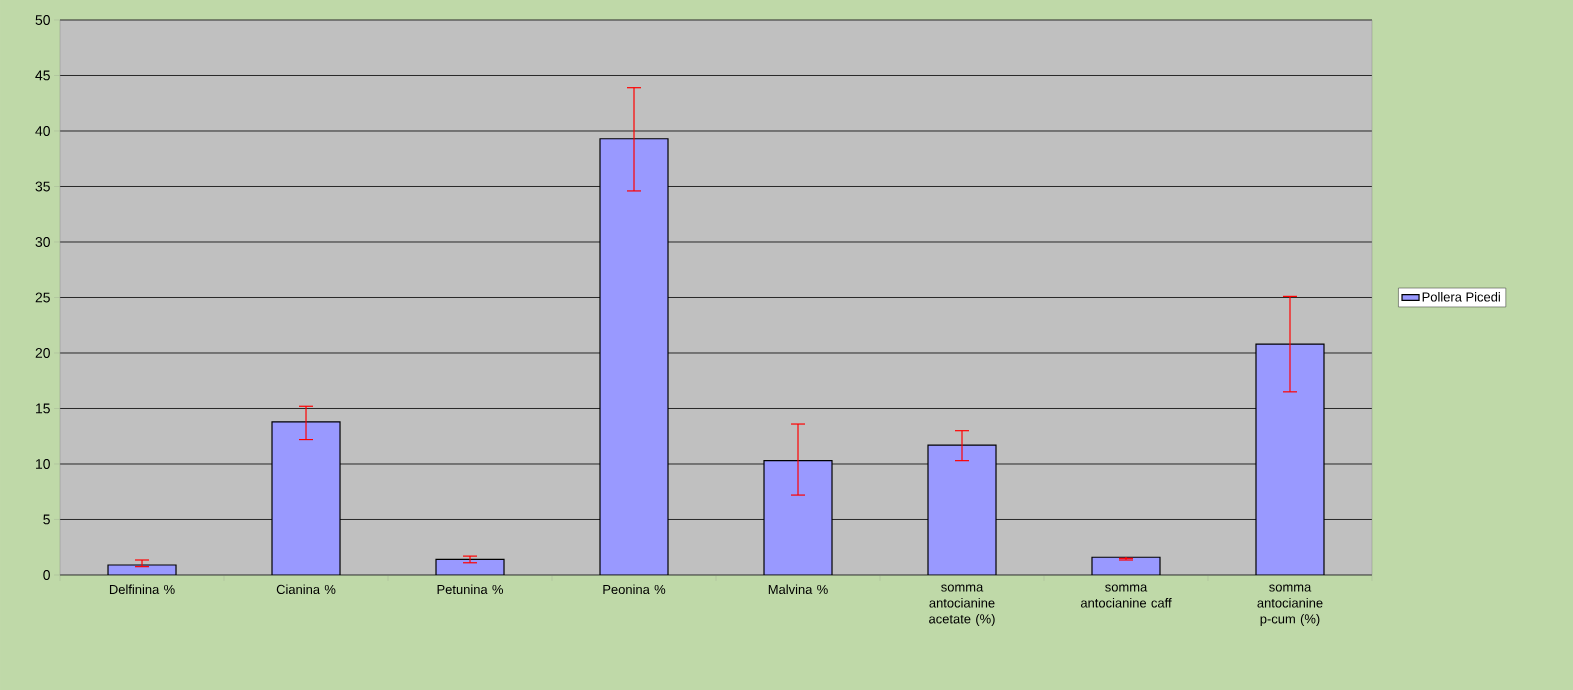  I want to click on y-tick-label: 35, so click(42, 186).